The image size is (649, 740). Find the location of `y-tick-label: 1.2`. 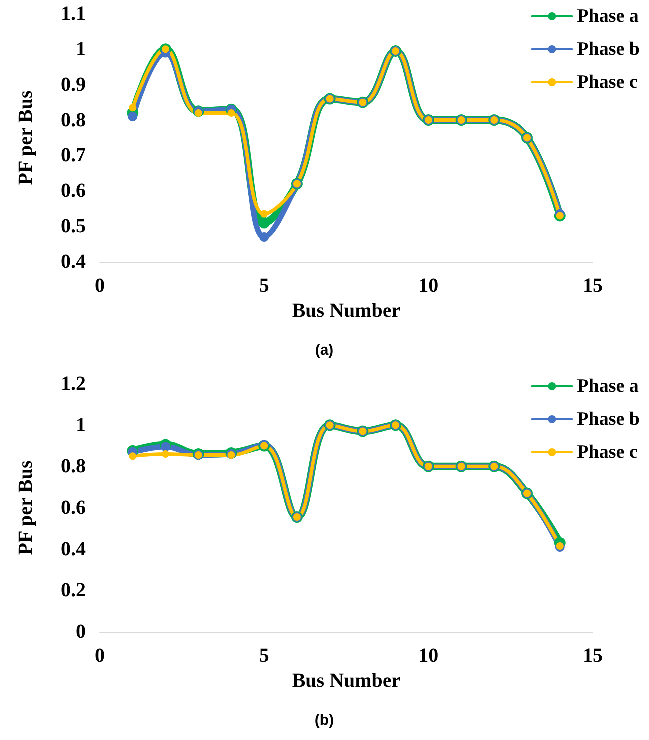

y-tick-label: 1.2 is located at coordinates (73, 384).